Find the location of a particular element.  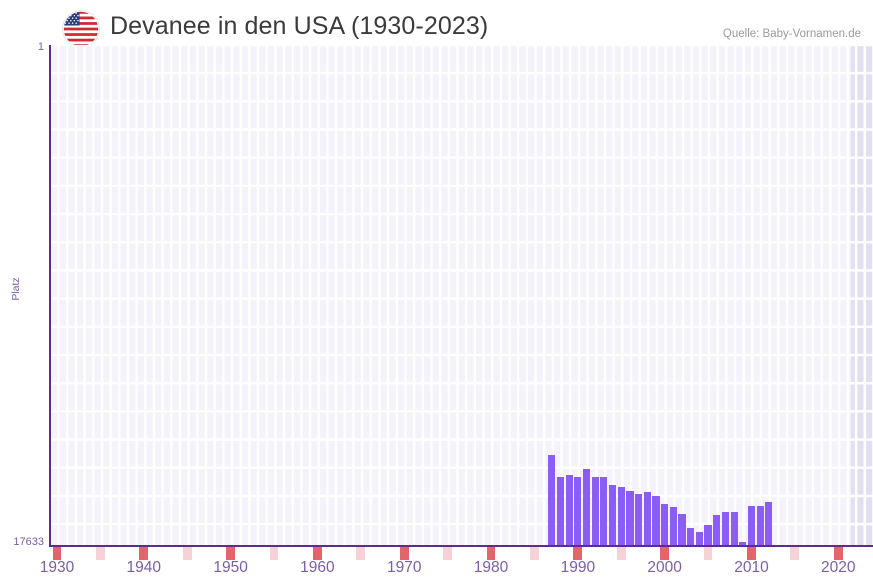

bar-2007 is located at coordinates (725, 528).